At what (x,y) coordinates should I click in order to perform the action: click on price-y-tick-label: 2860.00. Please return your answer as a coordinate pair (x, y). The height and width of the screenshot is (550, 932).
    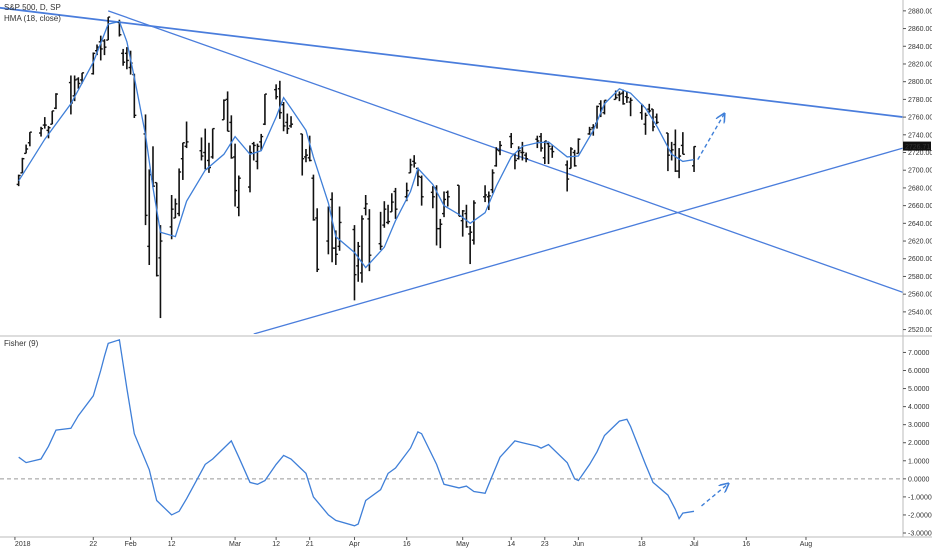
    Looking at the image, I should click on (920, 29).